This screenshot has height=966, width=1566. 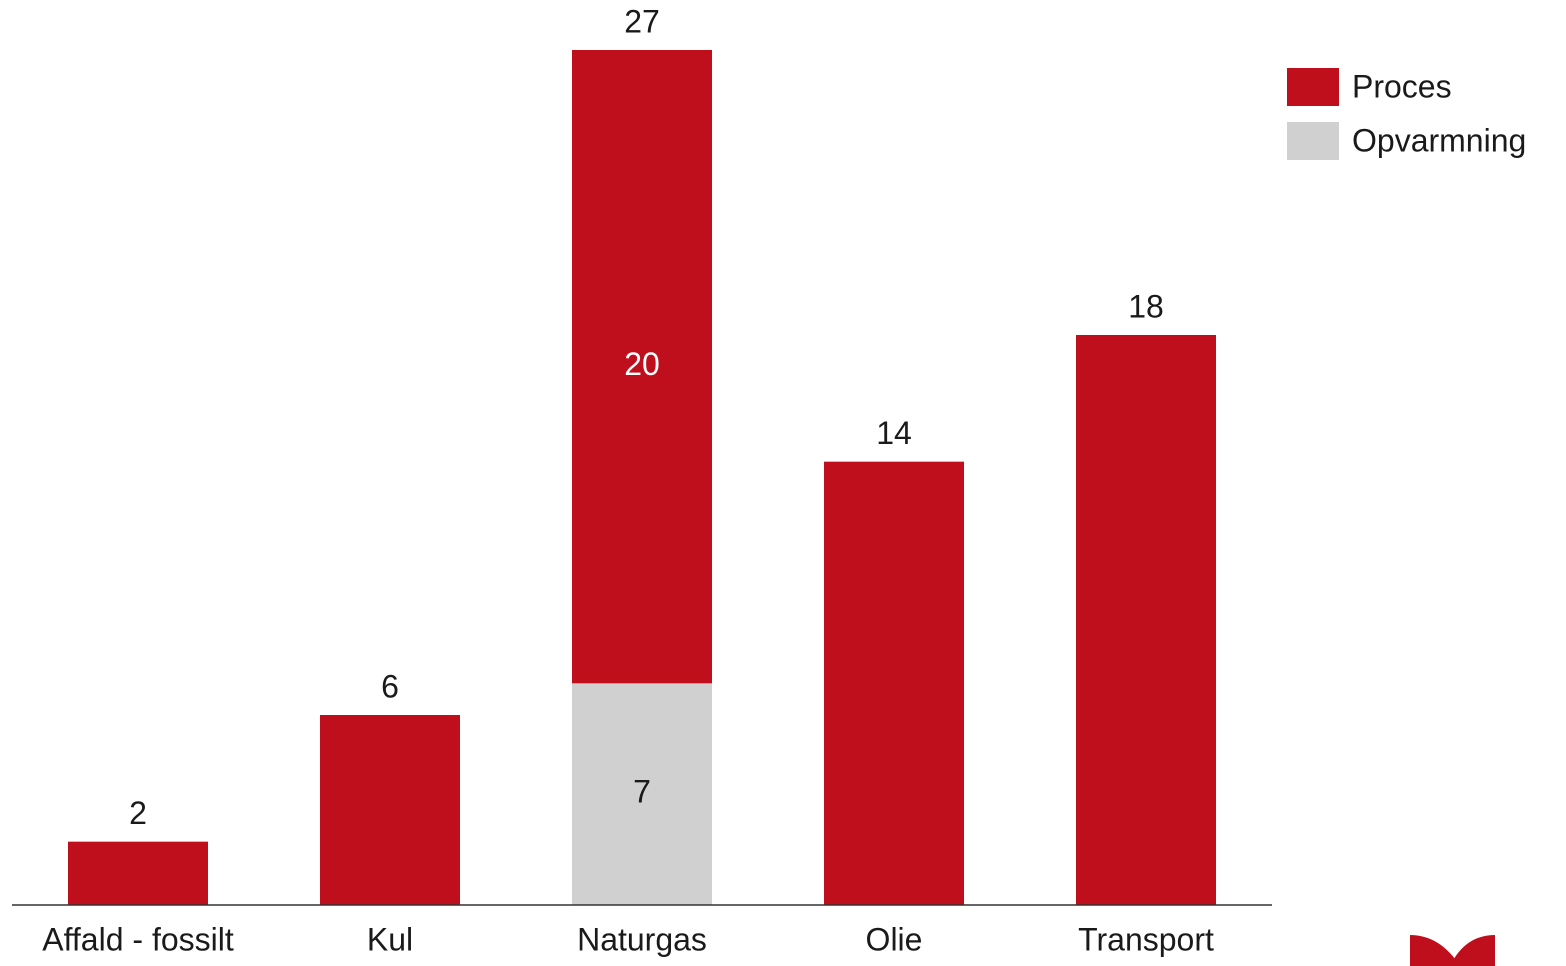 What do you see at coordinates (642, 939) in the screenshot?
I see `x-tick-label: Naturgas` at bounding box center [642, 939].